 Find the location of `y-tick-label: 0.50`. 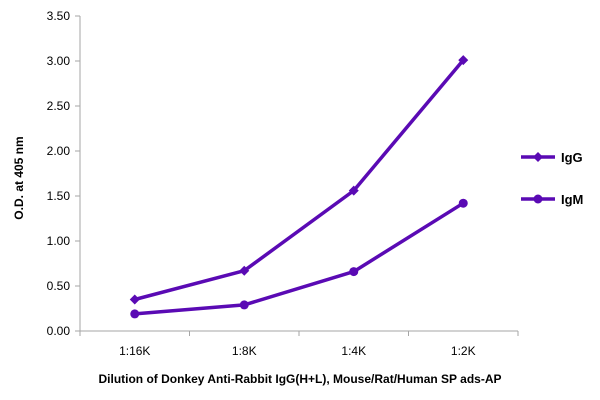

y-tick-label: 0.50 is located at coordinates (59, 286).